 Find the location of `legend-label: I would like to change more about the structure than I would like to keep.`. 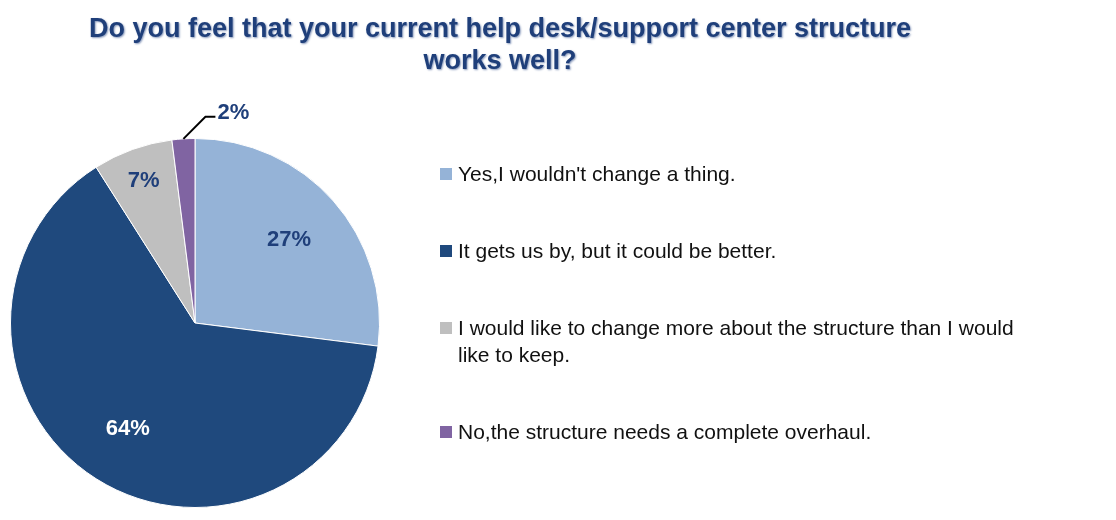

legend-label: I would like to change more about the structure than I would like to keep. is located at coordinates (736, 341).